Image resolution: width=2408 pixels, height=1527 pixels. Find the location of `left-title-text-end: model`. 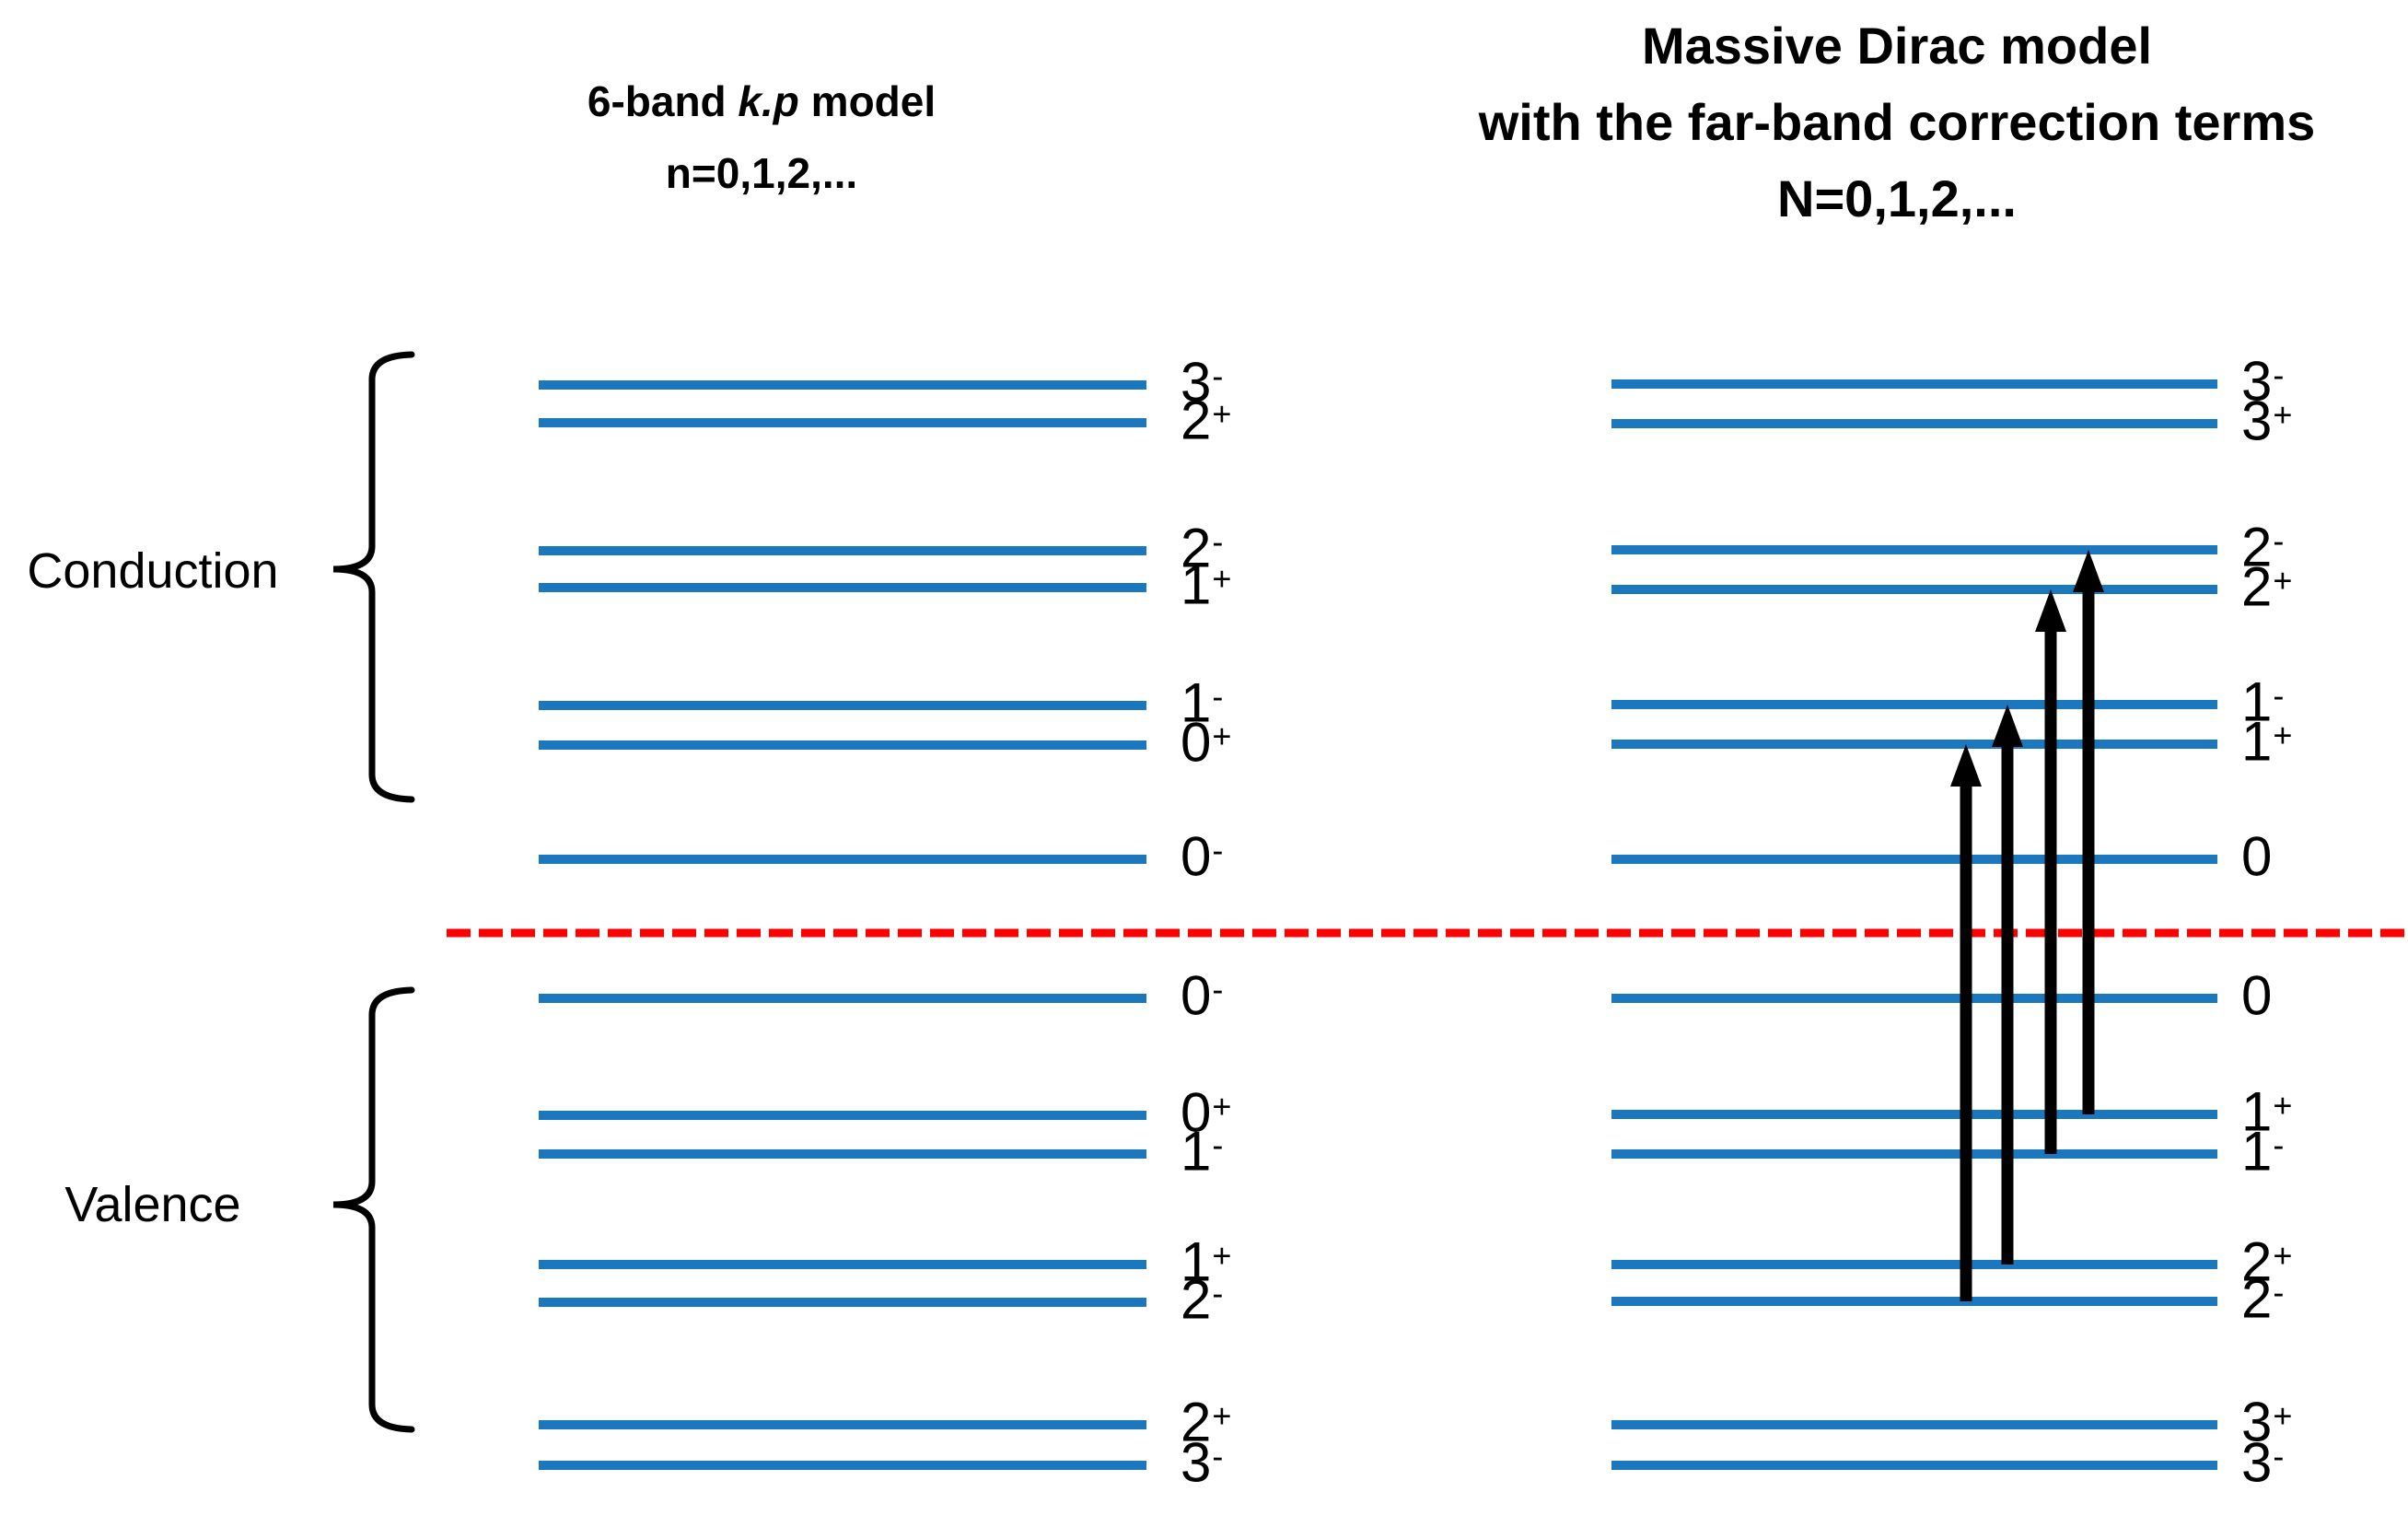

left-title-text-end: model is located at coordinates (867, 101).